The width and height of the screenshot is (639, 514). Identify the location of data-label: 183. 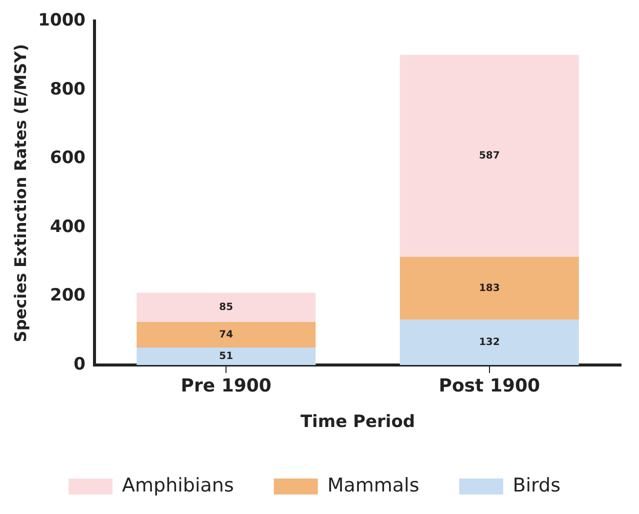
(489, 288).